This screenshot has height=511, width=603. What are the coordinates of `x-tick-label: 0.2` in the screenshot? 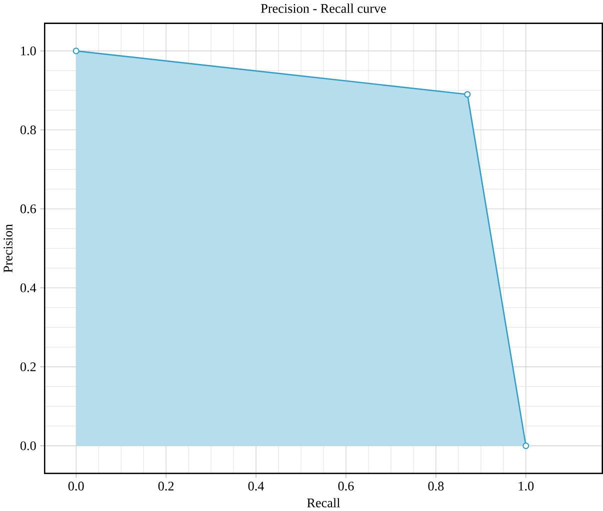 It's located at (166, 486).